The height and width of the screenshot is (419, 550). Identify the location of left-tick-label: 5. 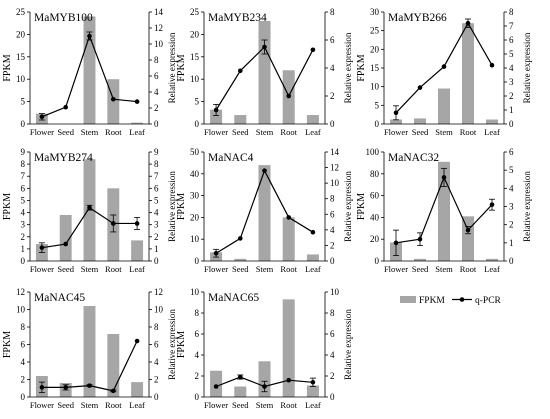
(23, 200).